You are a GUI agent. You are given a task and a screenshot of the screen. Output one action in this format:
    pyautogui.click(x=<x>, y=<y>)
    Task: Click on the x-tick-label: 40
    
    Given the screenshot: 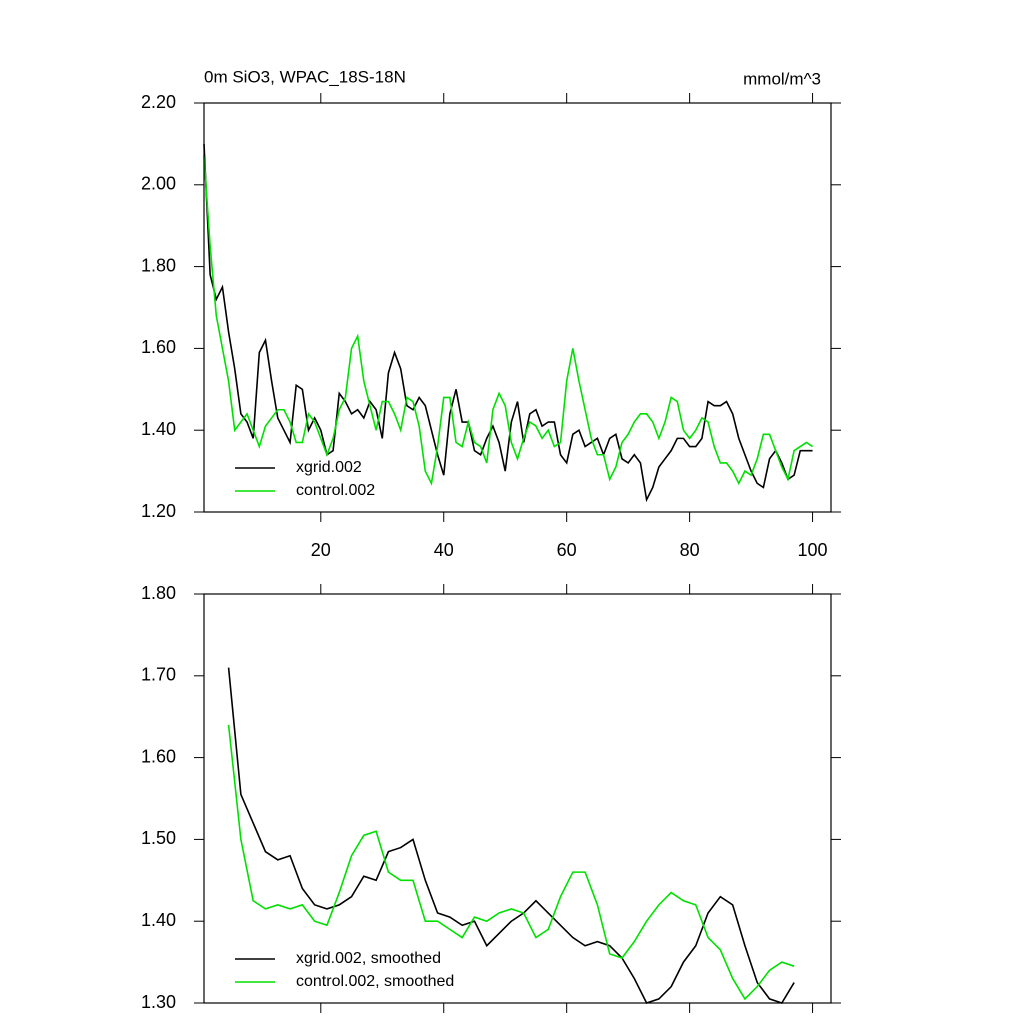 What is the action you would take?
    pyautogui.click(x=444, y=550)
    